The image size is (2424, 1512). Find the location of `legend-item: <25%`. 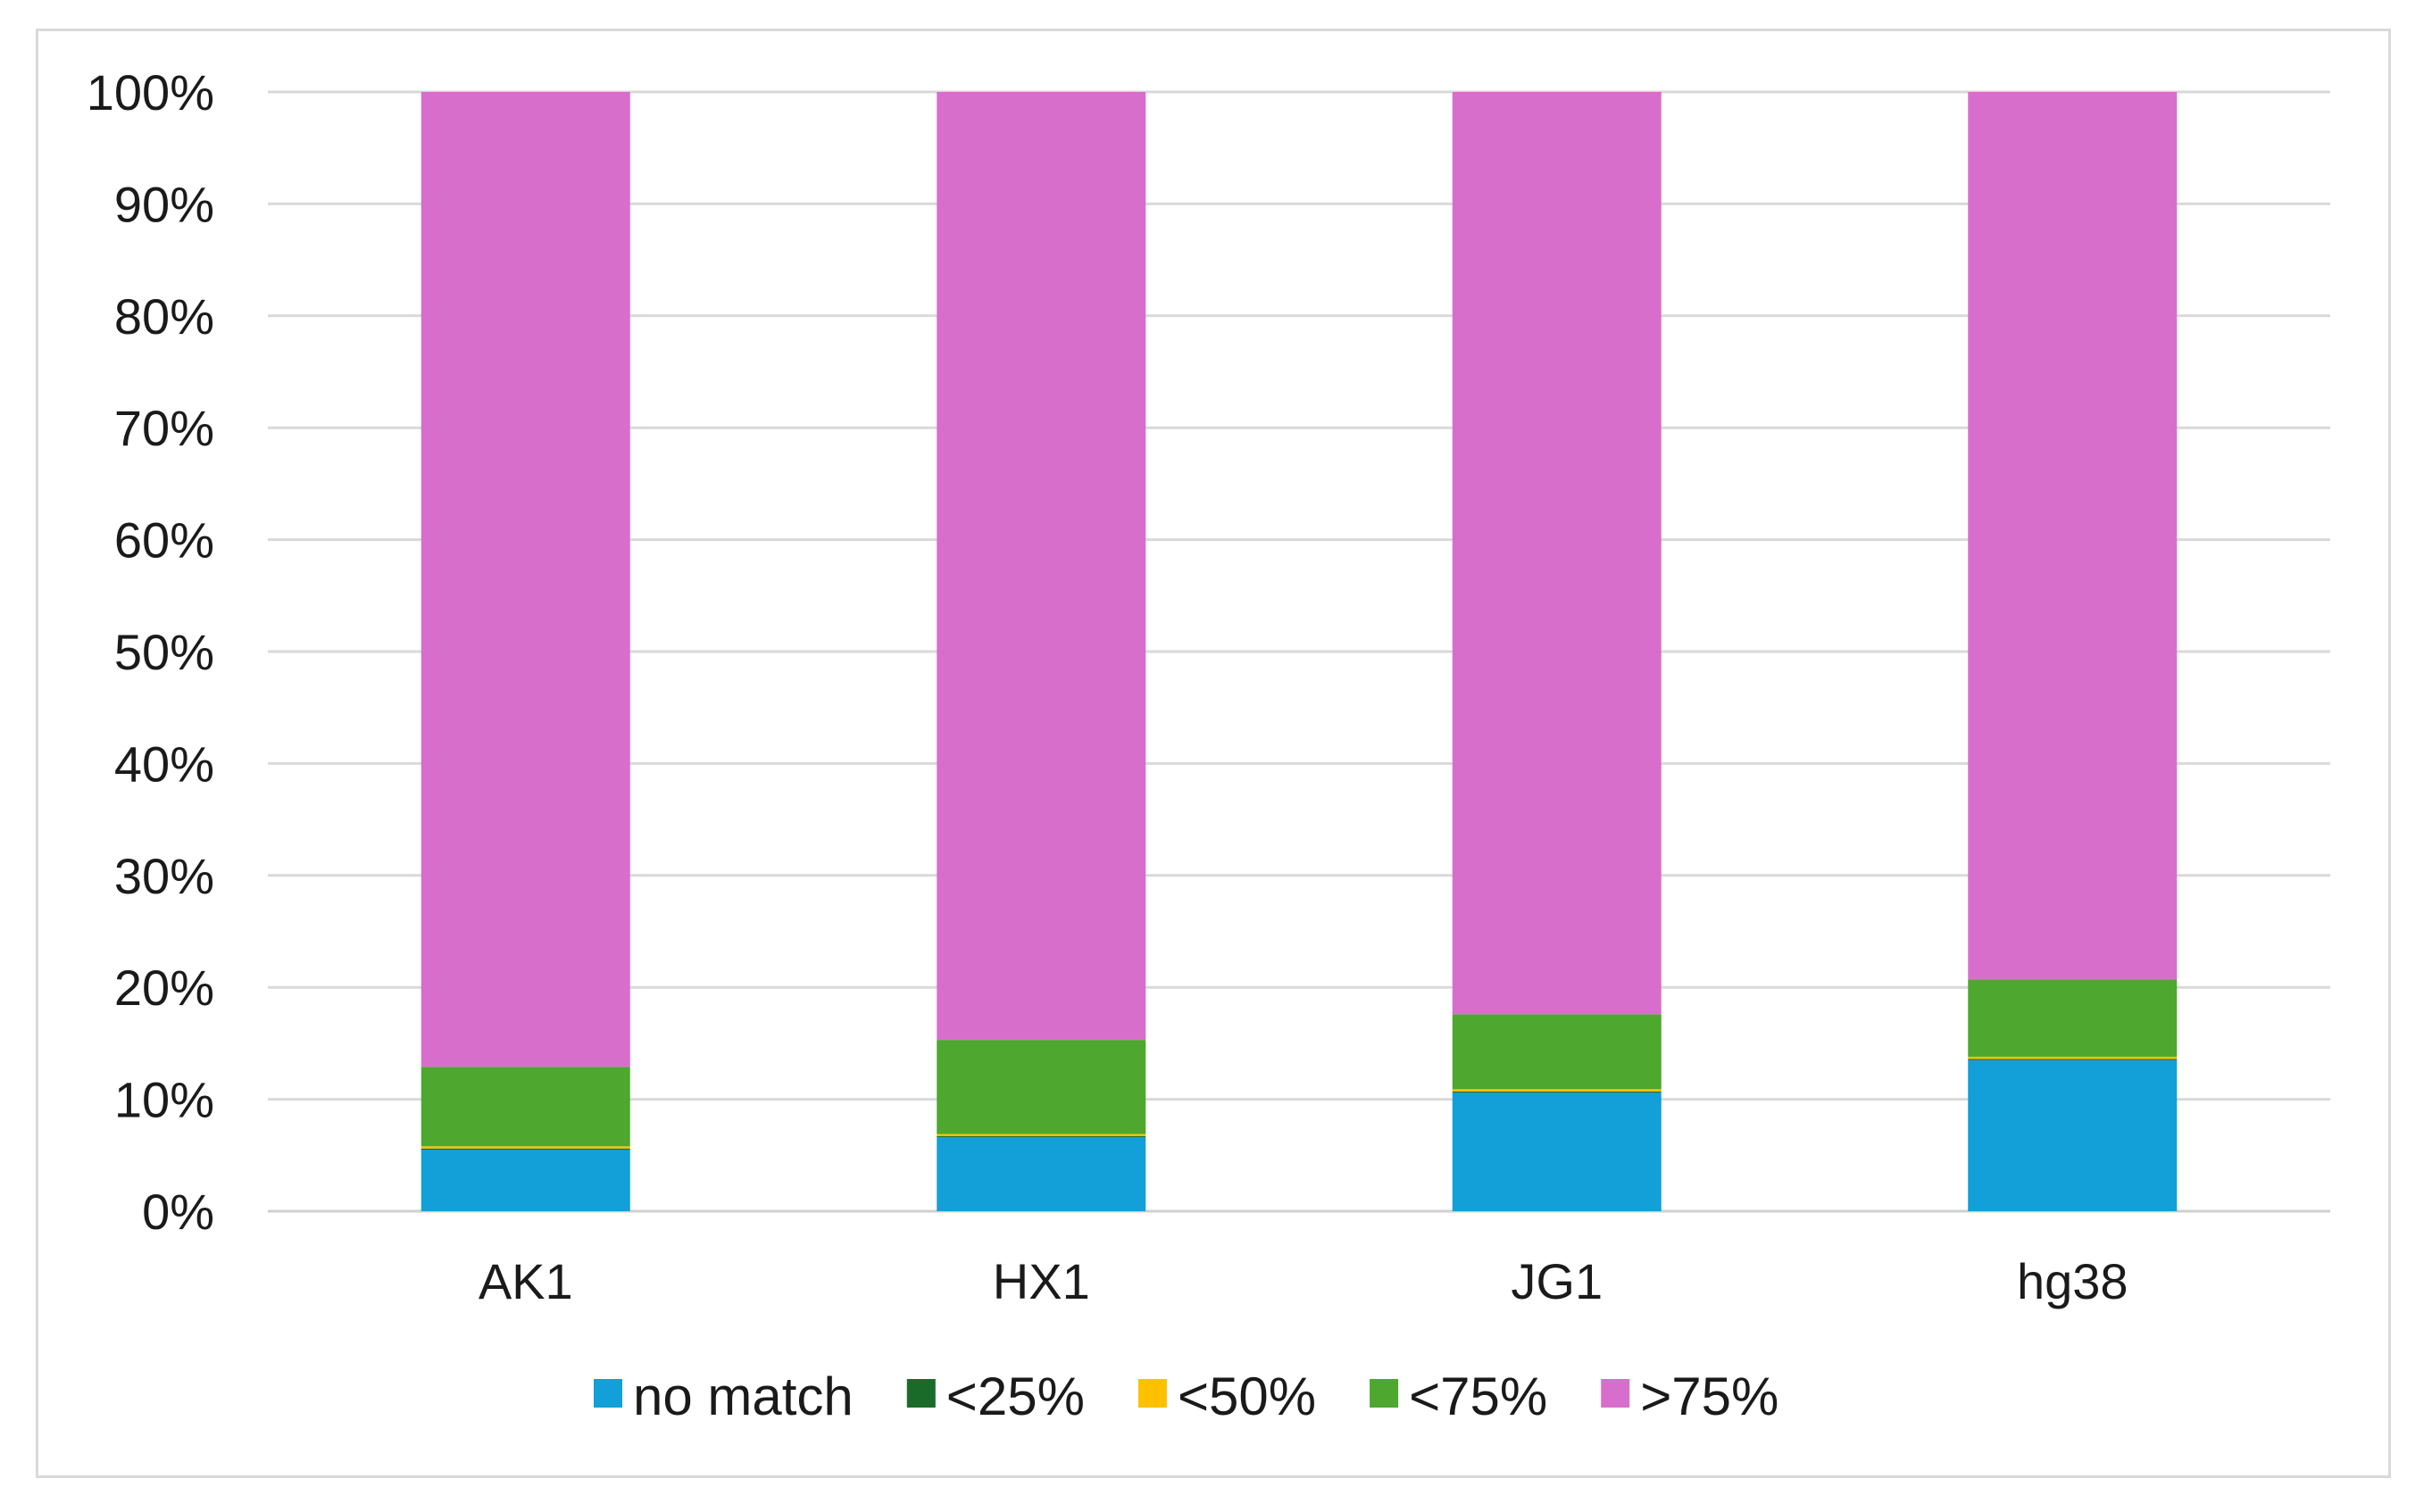

legend-item: <25% is located at coordinates (995, 1397).